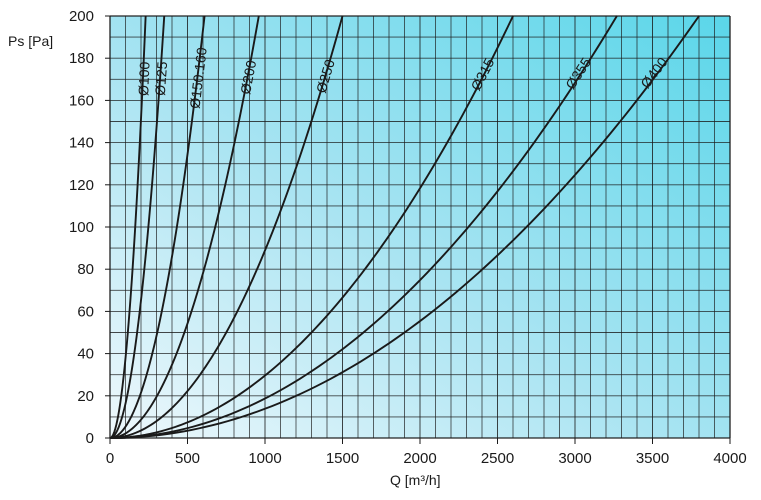  I want to click on y-axis-title: Ps [Pa], so click(30, 41).